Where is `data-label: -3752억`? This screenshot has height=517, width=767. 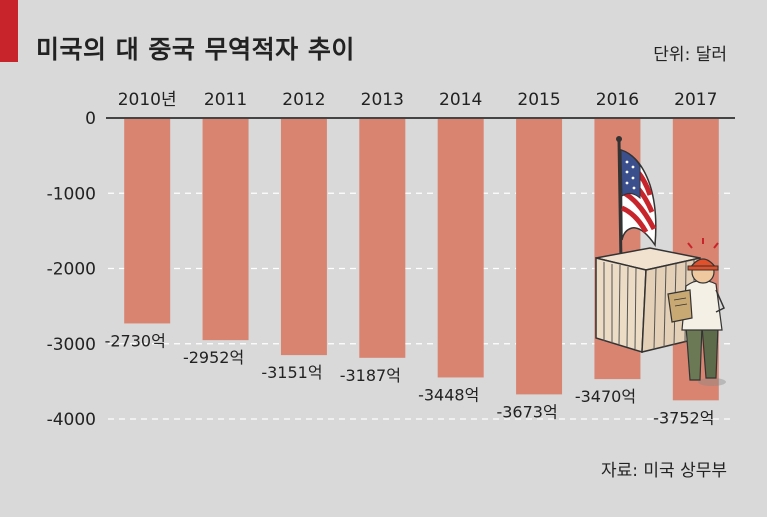 data-label: -3752억 is located at coordinates (683, 417).